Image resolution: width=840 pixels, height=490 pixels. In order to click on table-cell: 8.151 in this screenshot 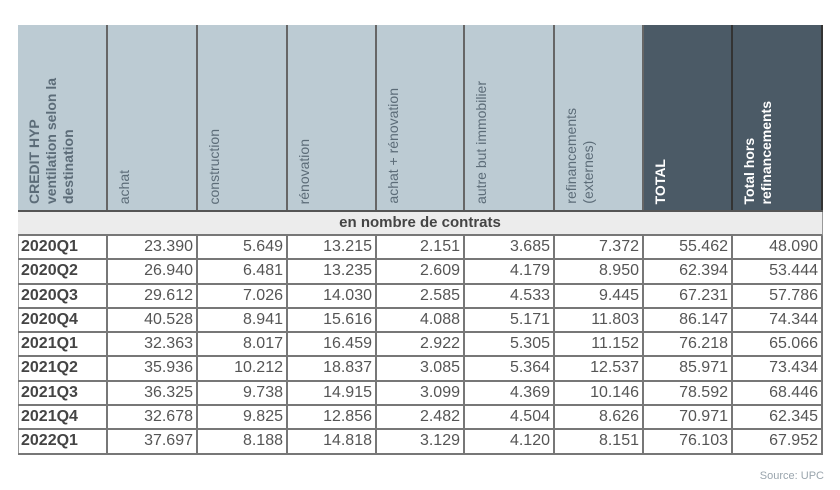, I will do `click(599, 441)`.